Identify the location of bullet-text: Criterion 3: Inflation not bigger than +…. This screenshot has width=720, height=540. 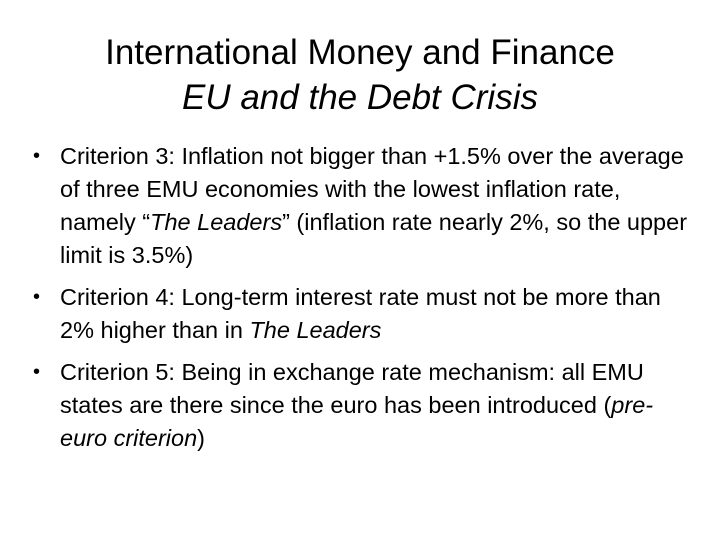
(372, 189).